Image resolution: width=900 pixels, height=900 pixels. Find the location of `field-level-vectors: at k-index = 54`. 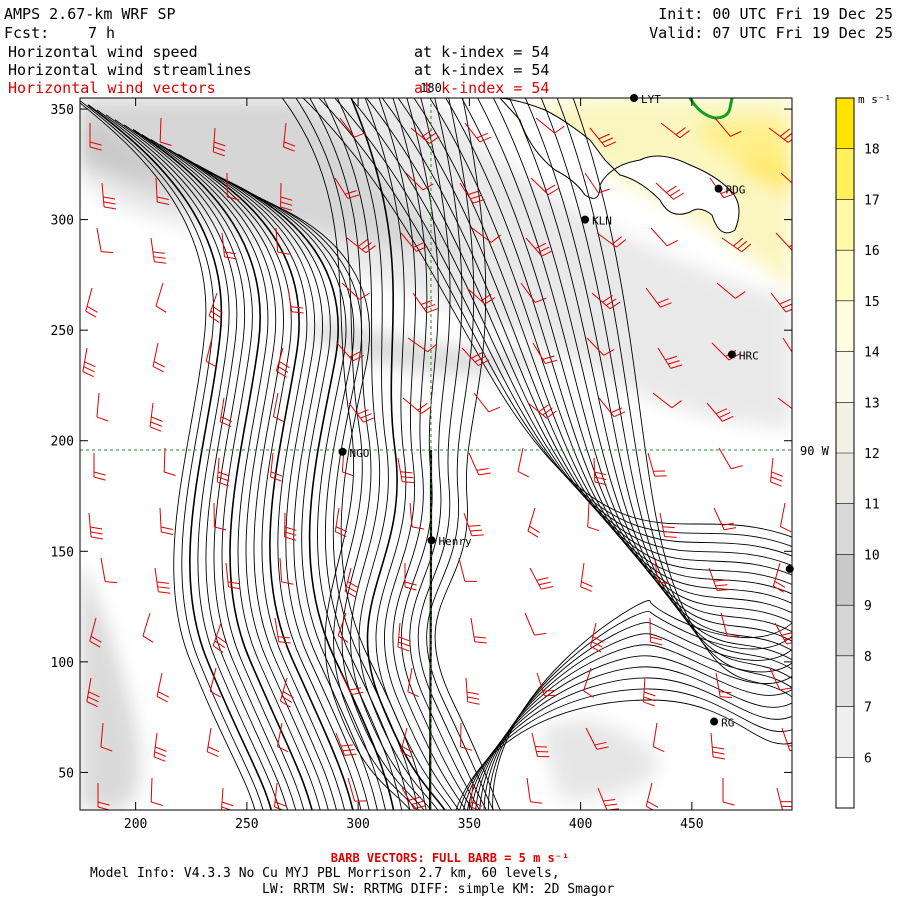

field-level-vectors: at k-index = 54 is located at coordinates (481, 88).